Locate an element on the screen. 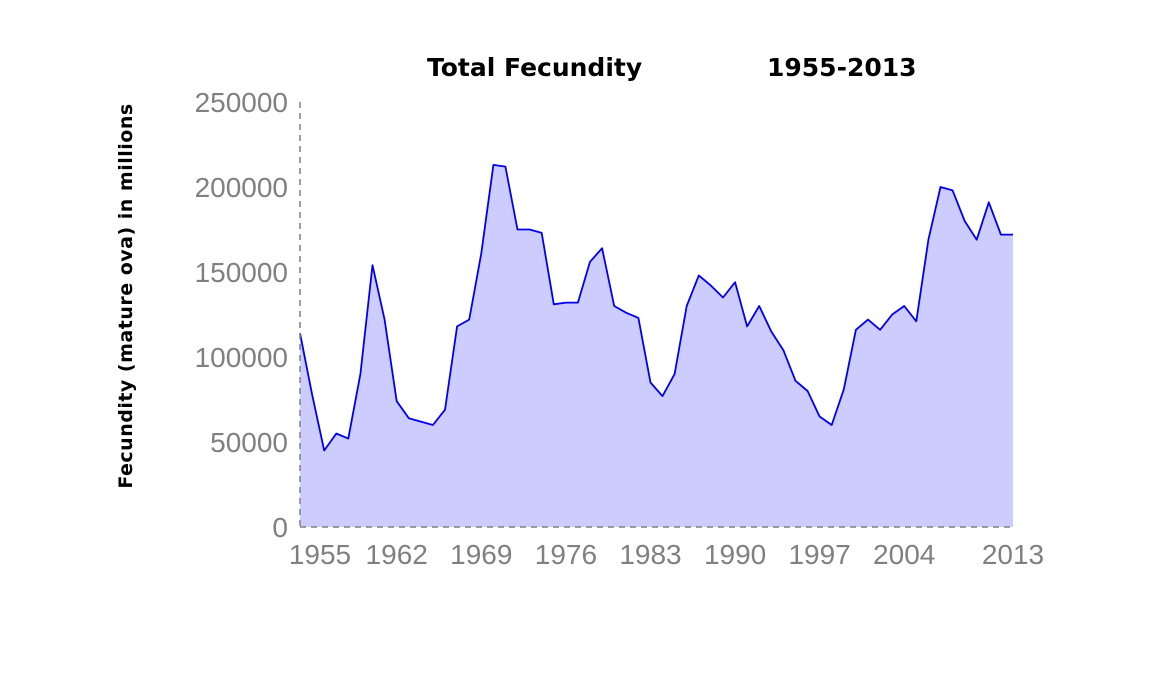 This screenshot has width=1149, height=700. x-tick-label: 2004 is located at coordinates (904, 554).